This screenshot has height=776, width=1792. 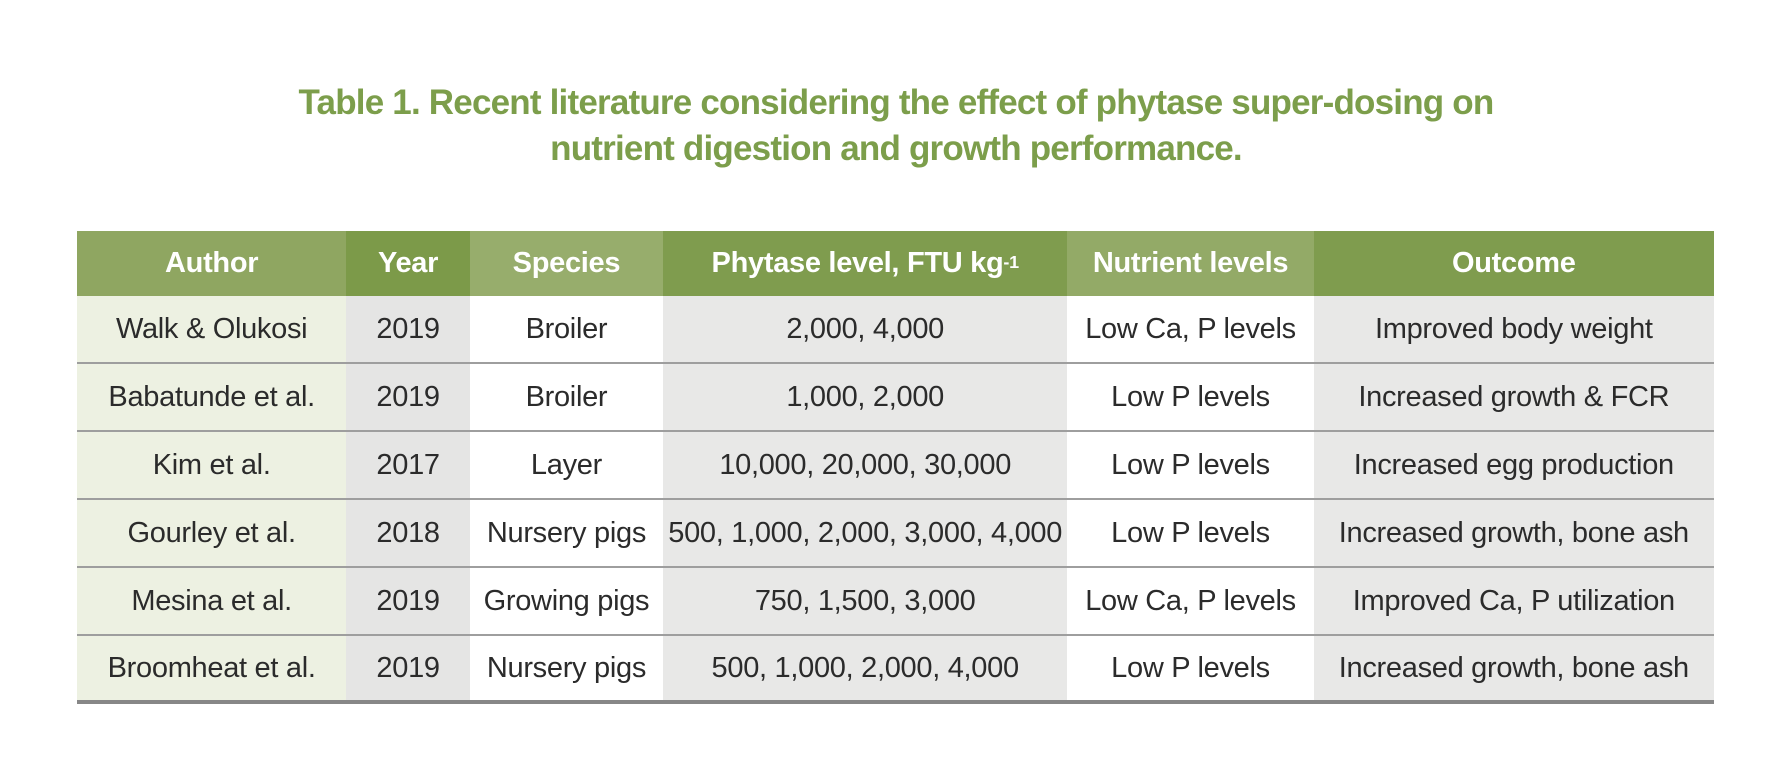 What do you see at coordinates (1513, 329) in the screenshot?
I see `table-cell-outcome: Improved body weight` at bounding box center [1513, 329].